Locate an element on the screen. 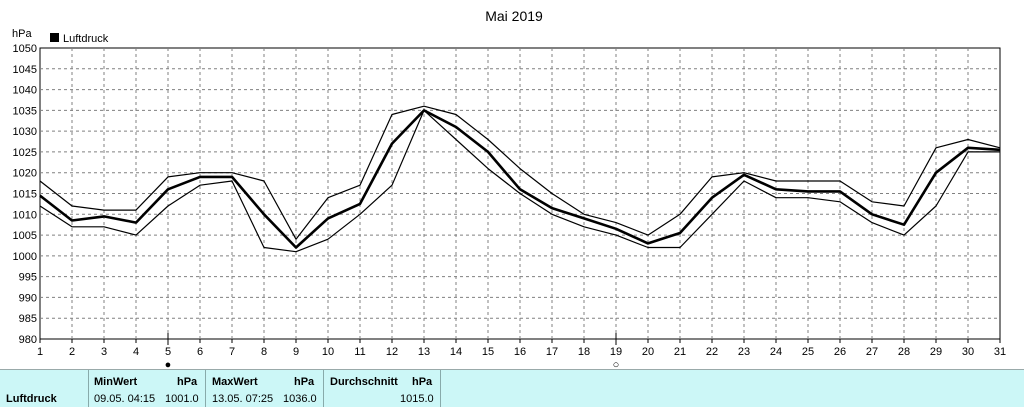  y-tick-label: 1030 is located at coordinates (25, 132).